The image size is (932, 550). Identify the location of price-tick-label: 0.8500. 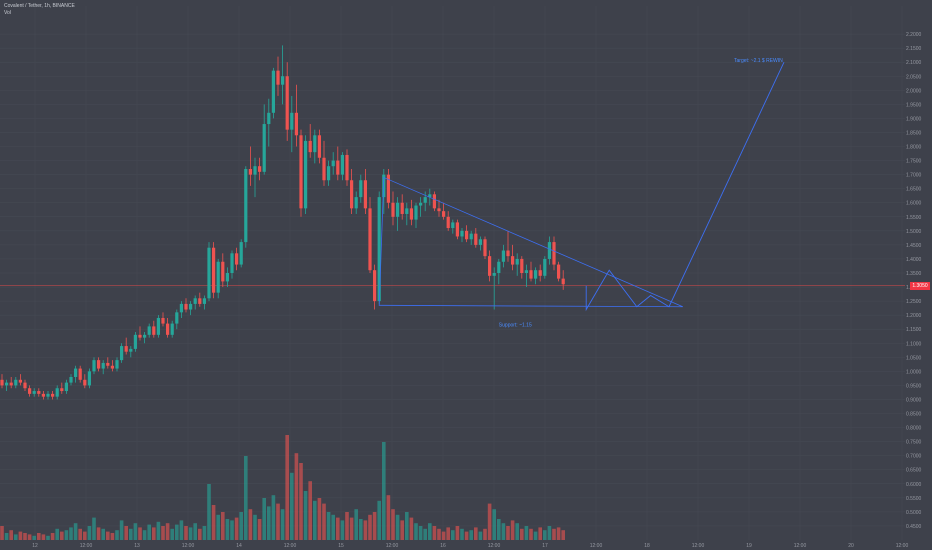
(914, 415).